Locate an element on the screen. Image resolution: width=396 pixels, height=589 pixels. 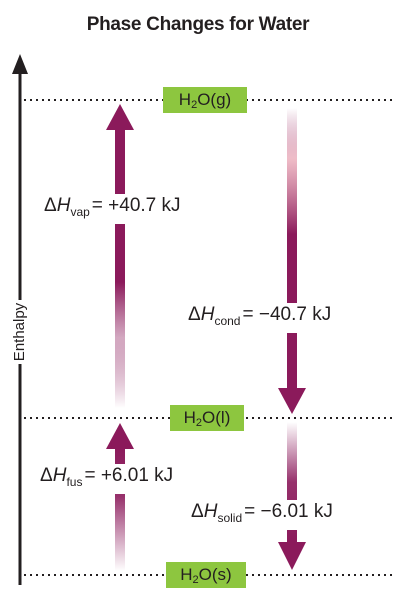
fusion-label: ΔHfus = +6.01 kJ is located at coordinates (107, 479).